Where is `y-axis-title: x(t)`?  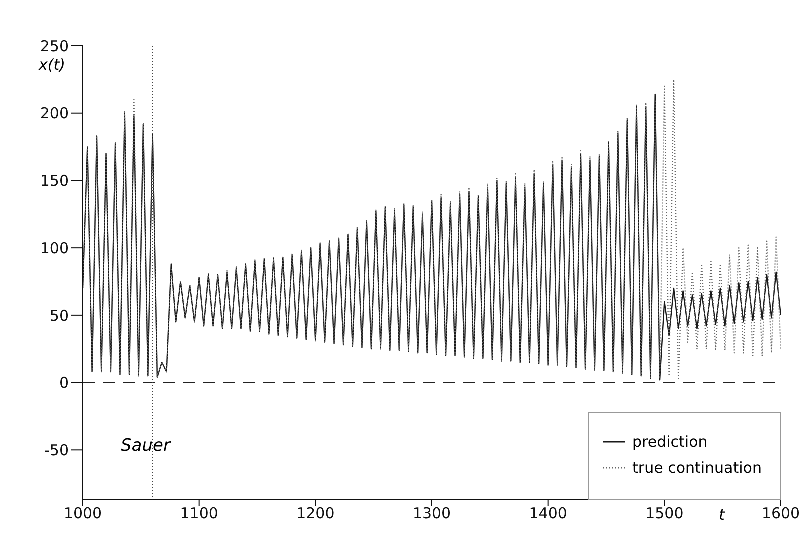
y-axis-title: x(t) is located at coordinates (52, 65).